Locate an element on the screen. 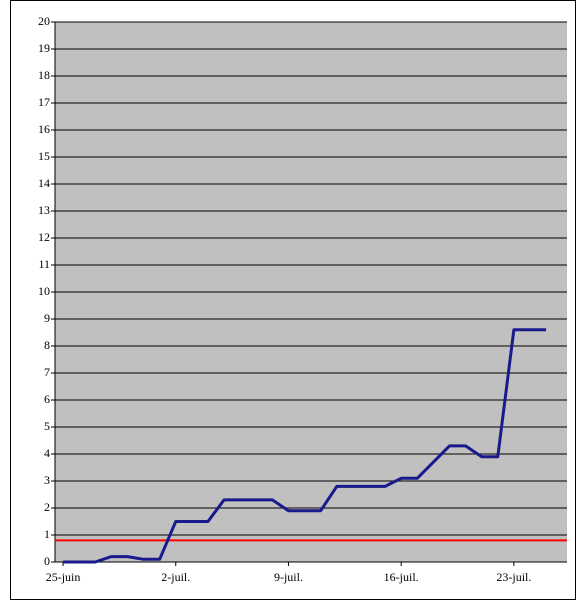  y-tick-label: 13 is located at coordinates (44, 210).